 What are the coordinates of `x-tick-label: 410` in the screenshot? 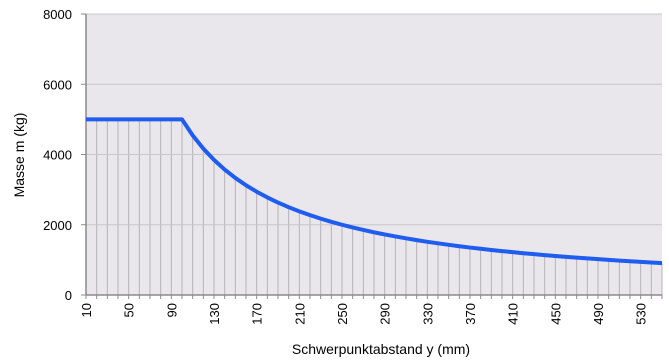 It's located at (513, 314).